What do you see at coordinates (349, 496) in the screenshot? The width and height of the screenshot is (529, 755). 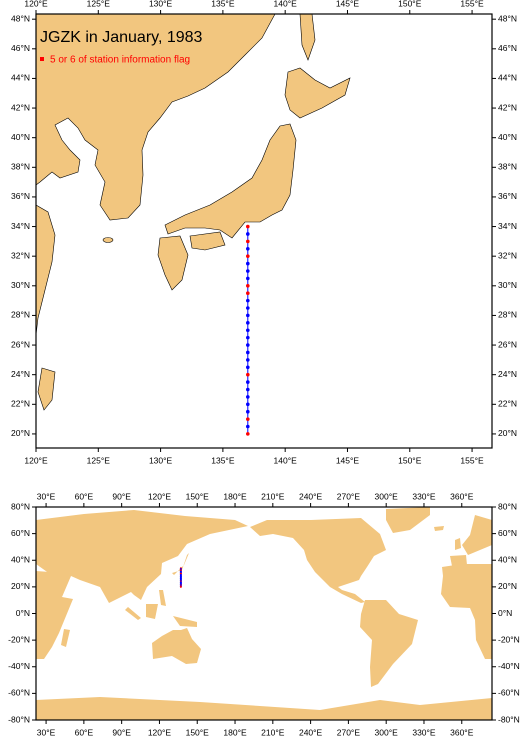 I see `x-tick-label: 270°E` at bounding box center [349, 496].